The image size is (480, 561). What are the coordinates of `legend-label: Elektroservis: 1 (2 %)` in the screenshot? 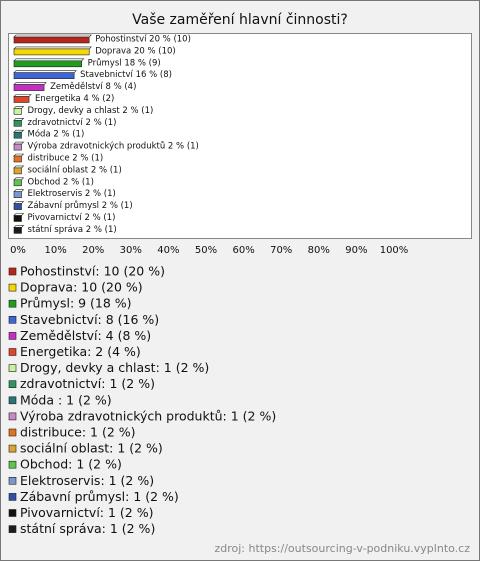 It's located at (87, 480).